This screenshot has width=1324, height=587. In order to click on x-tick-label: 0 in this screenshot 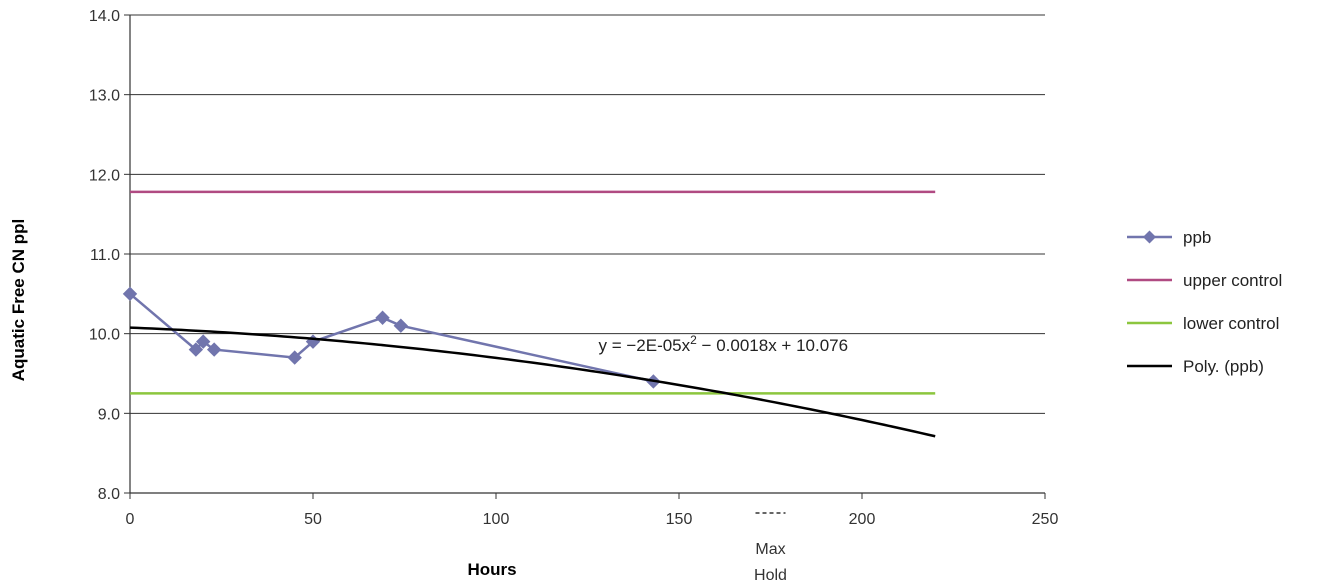, I will do `click(130, 519)`.